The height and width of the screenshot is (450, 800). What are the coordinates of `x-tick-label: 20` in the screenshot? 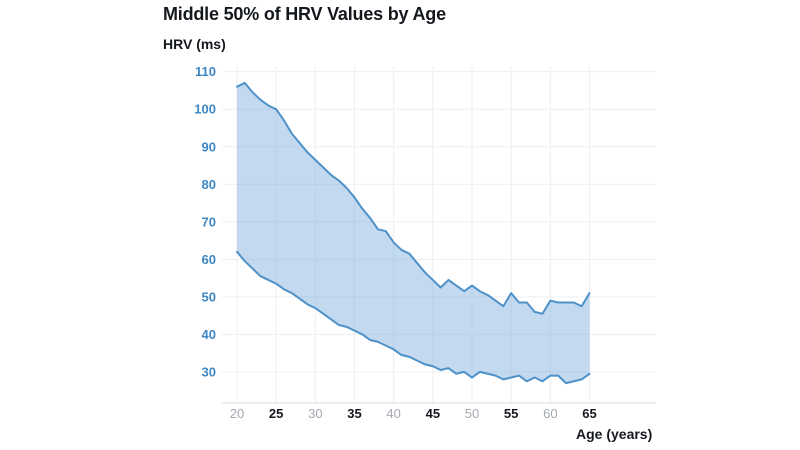 It's located at (237, 413).